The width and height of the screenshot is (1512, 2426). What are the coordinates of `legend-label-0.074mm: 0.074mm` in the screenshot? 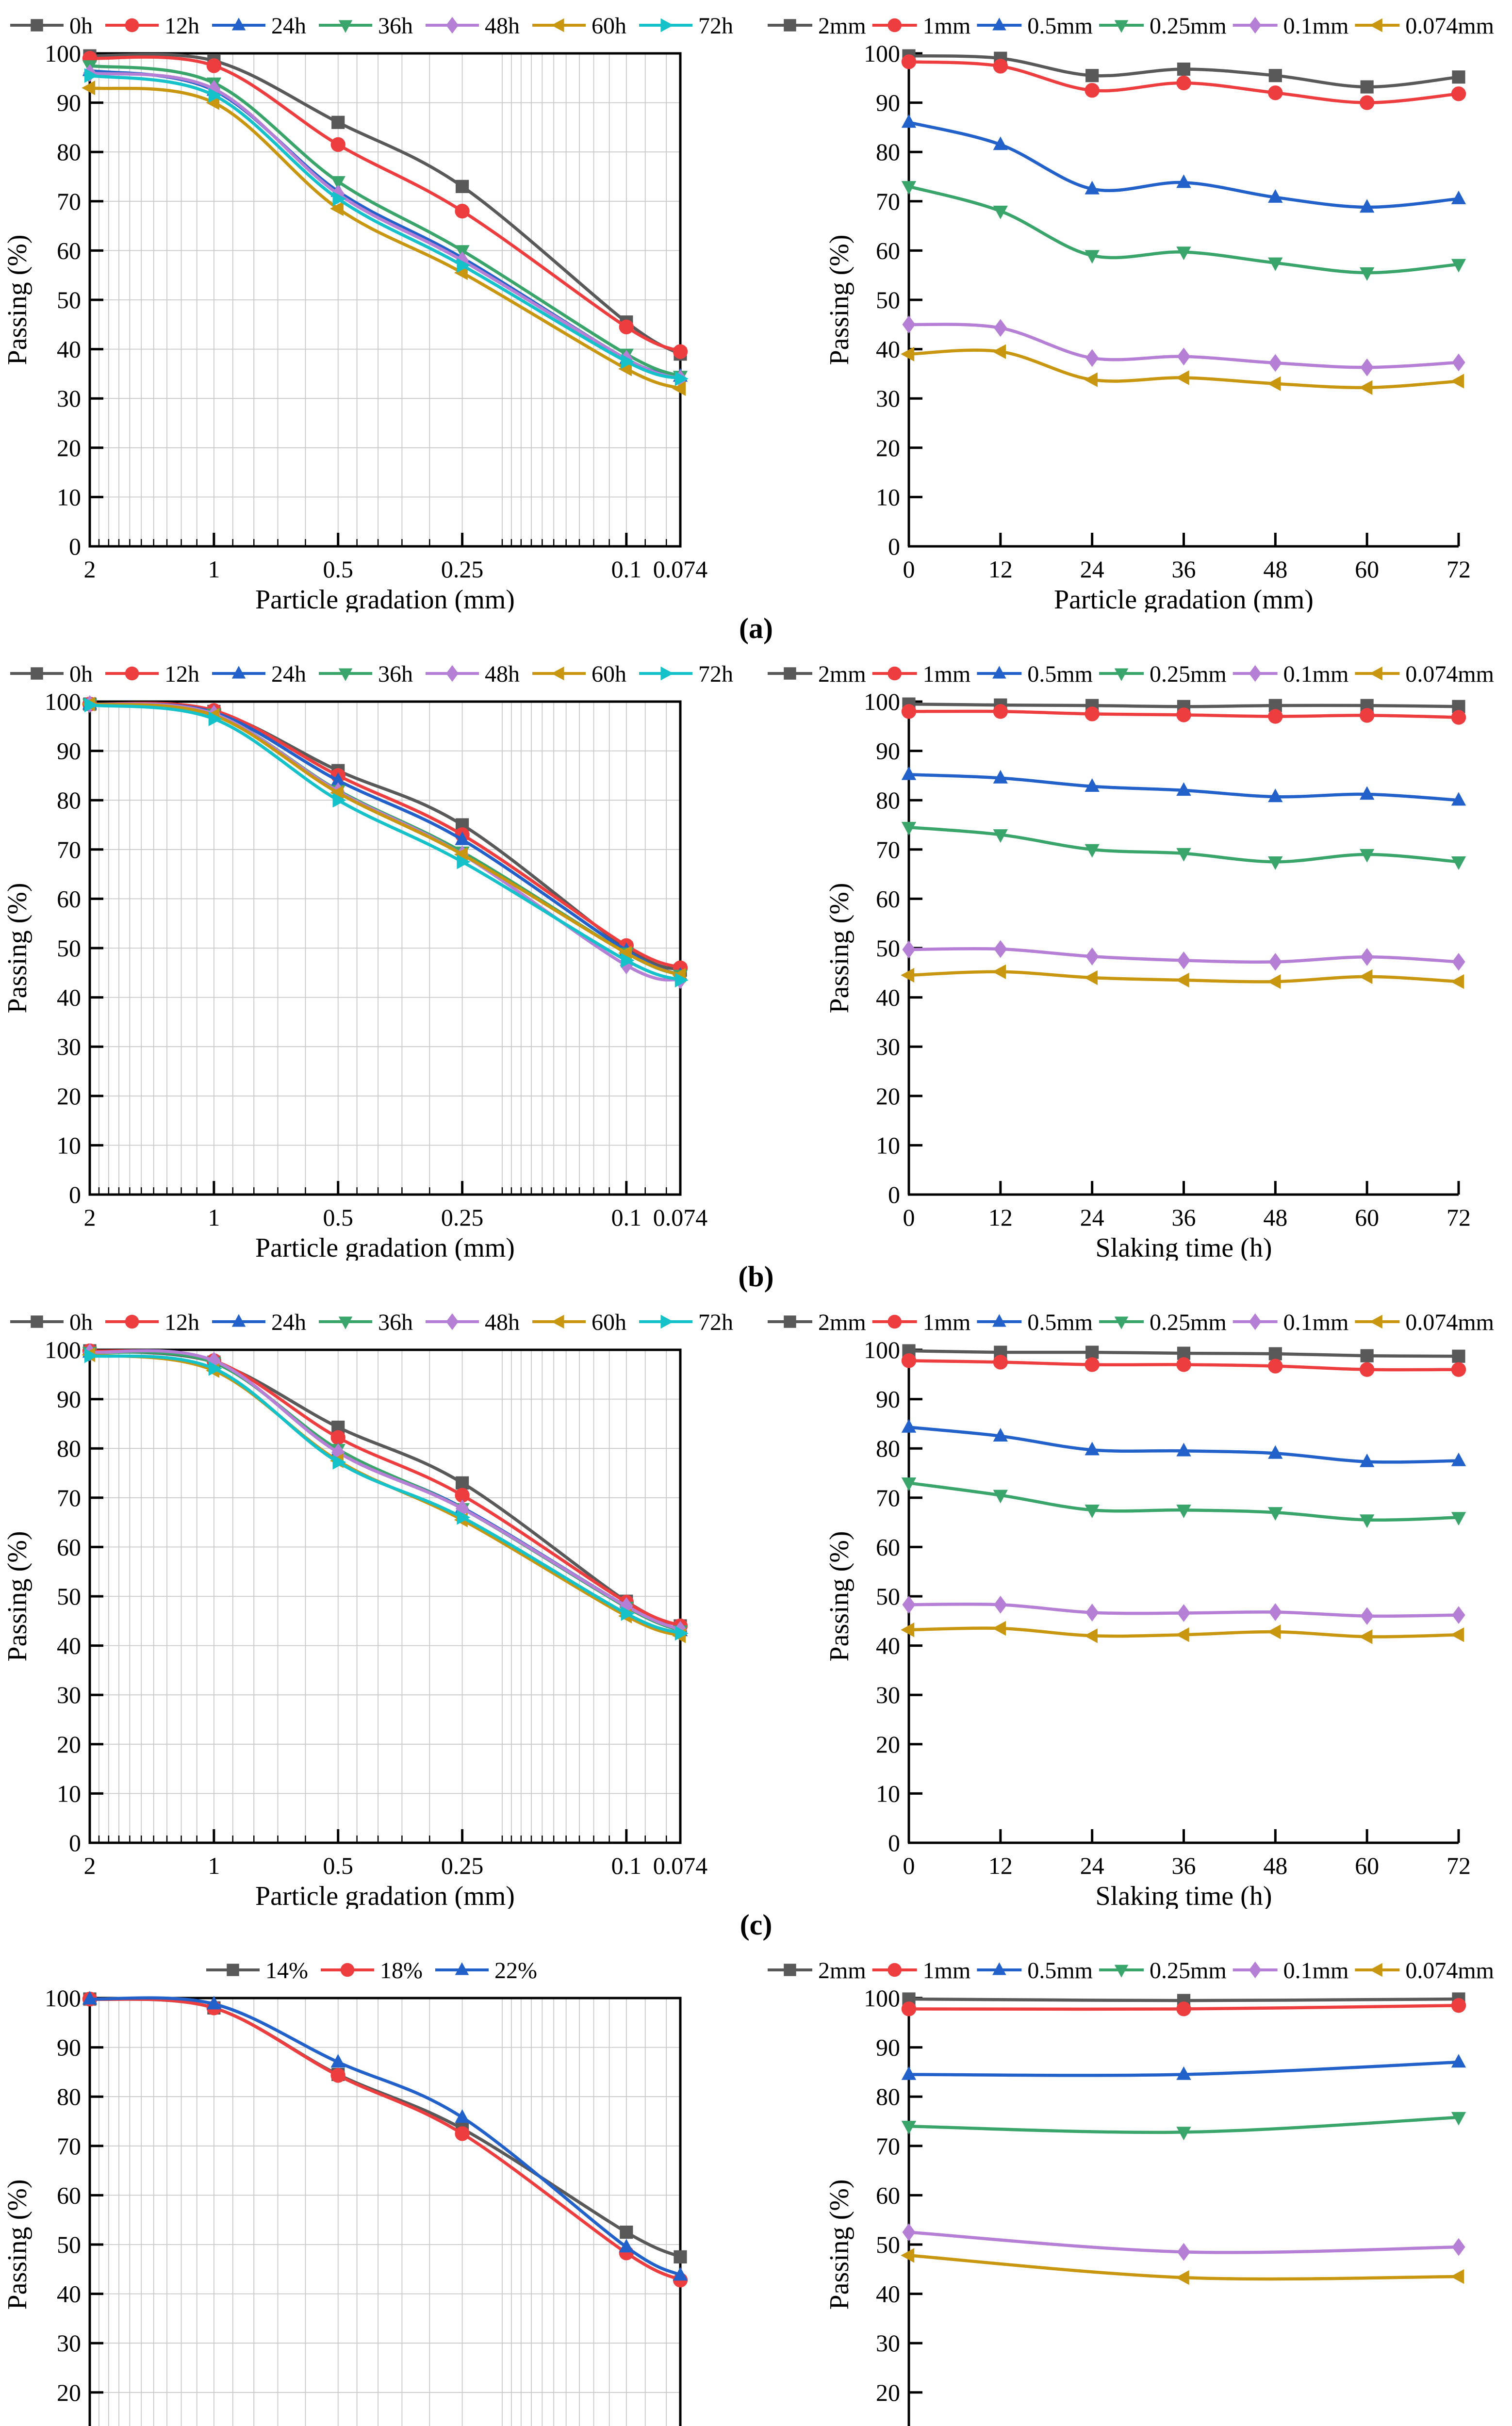 It's located at (1450, 26).